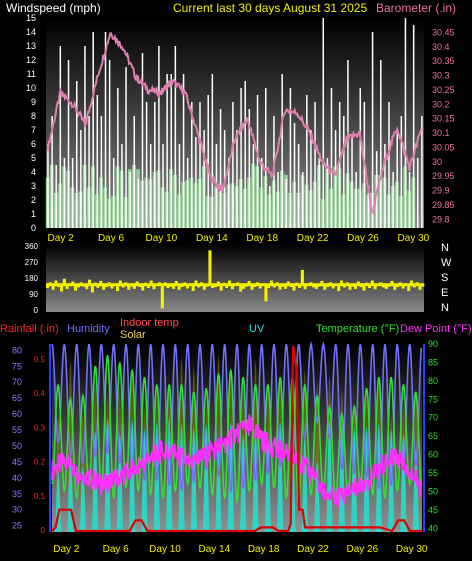 The image size is (472, 561). Describe the element at coordinates (17, 398) in the screenshot. I see `humidity-tick-label: 65` at that location.